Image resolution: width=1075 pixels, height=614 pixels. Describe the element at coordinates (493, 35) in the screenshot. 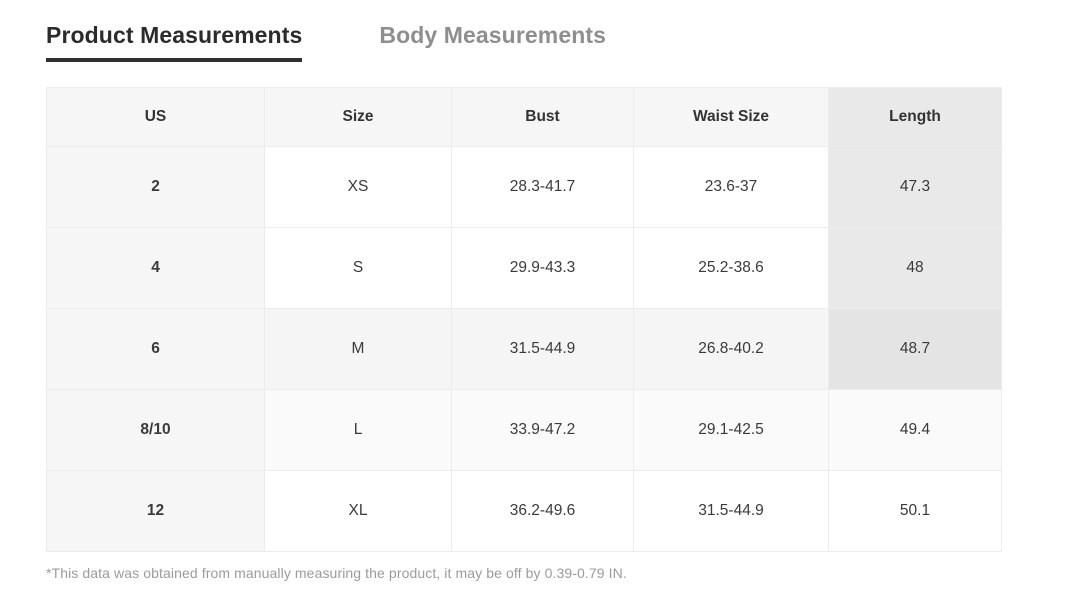

I see `tab-body-measurements-label: Body Measurements` at that location.